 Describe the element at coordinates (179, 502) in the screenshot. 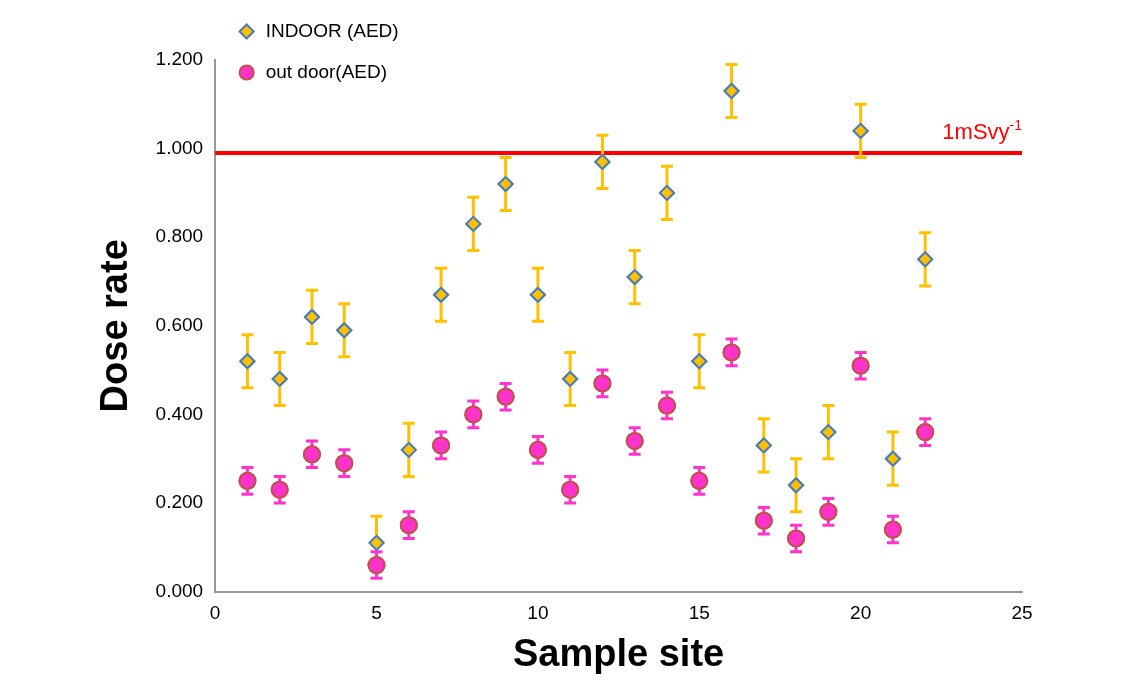

I see `y-tick-label: 0.200` at that location.